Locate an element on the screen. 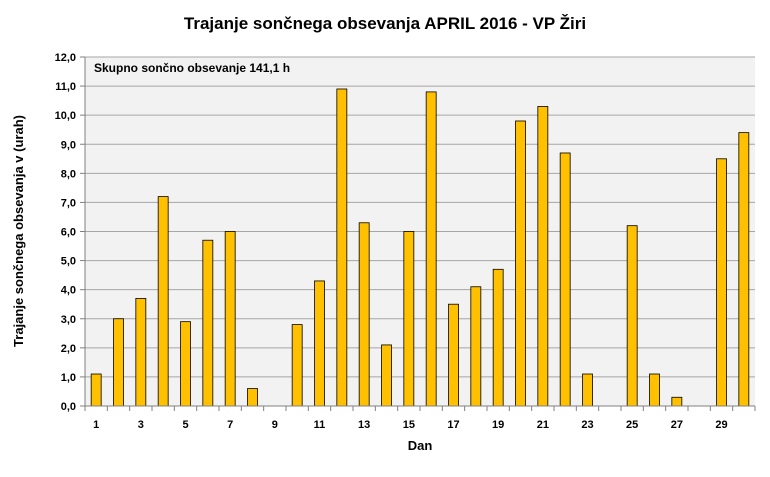 Image resolution: width=770 pixels, height=477 pixels. y-tick-label: 5,0 is located at coordinates (68, 262).